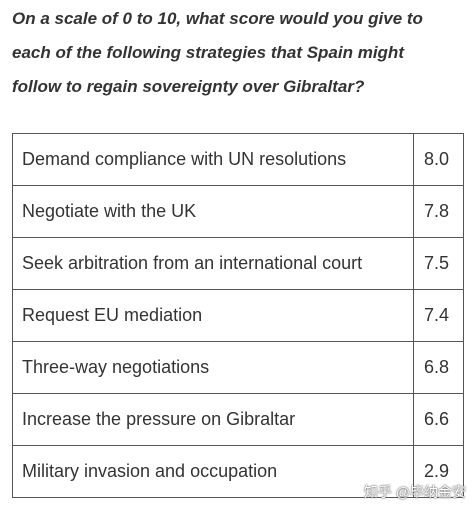  Describe the element at coordinates (213, 471) in the screenshot. I see `strategy: Military invasion and occupation` at that location.